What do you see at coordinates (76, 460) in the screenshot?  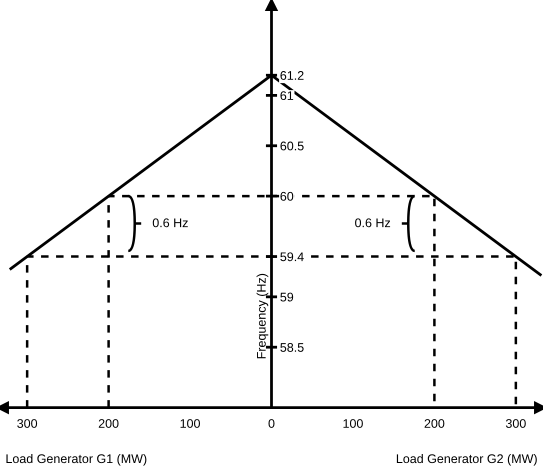 I see `text: Load Generator G1 (MW)` at bounding box center [76, 460].